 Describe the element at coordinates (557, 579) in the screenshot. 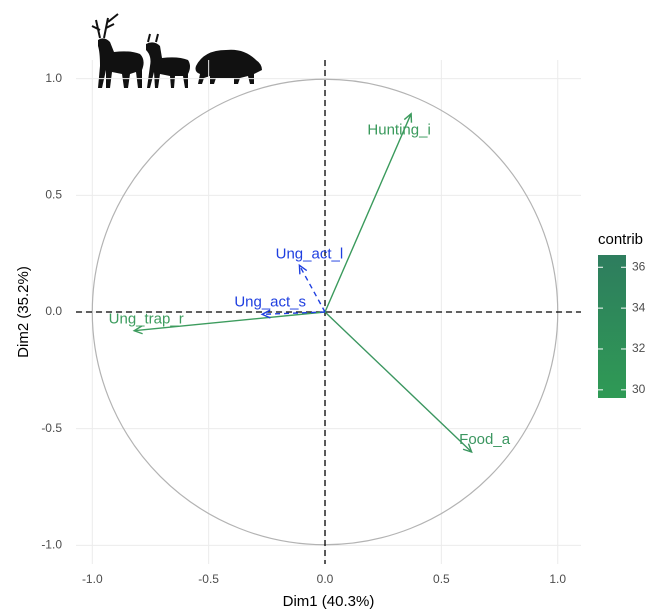

I see `x-tick-label: 1.0` at that location.